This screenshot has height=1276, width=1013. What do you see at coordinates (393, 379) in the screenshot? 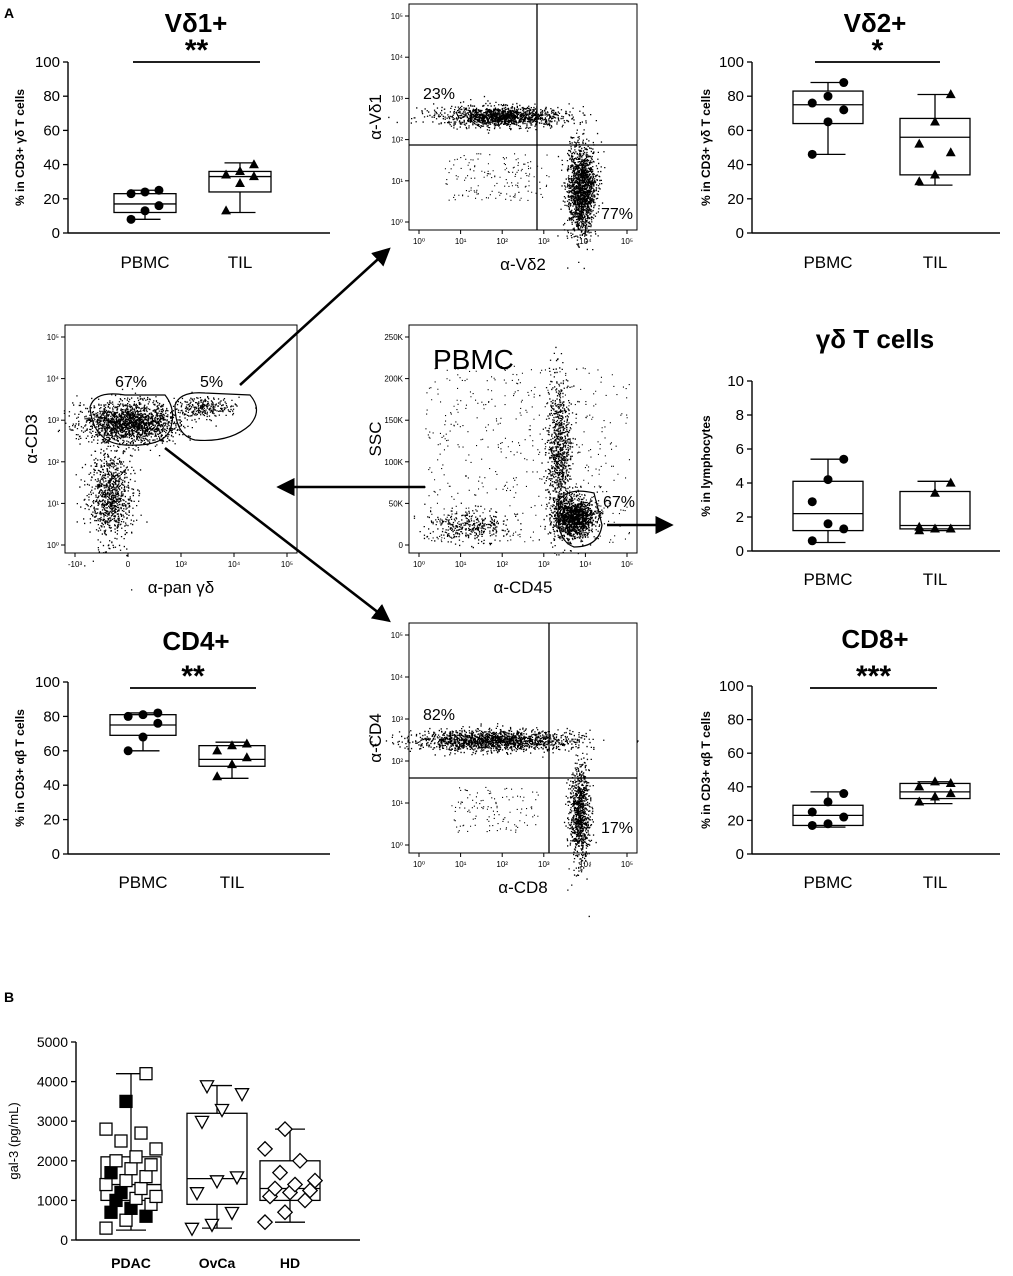
I see `ssc-cd45-ytick-label: 200K` at bounding box center [393, 379].